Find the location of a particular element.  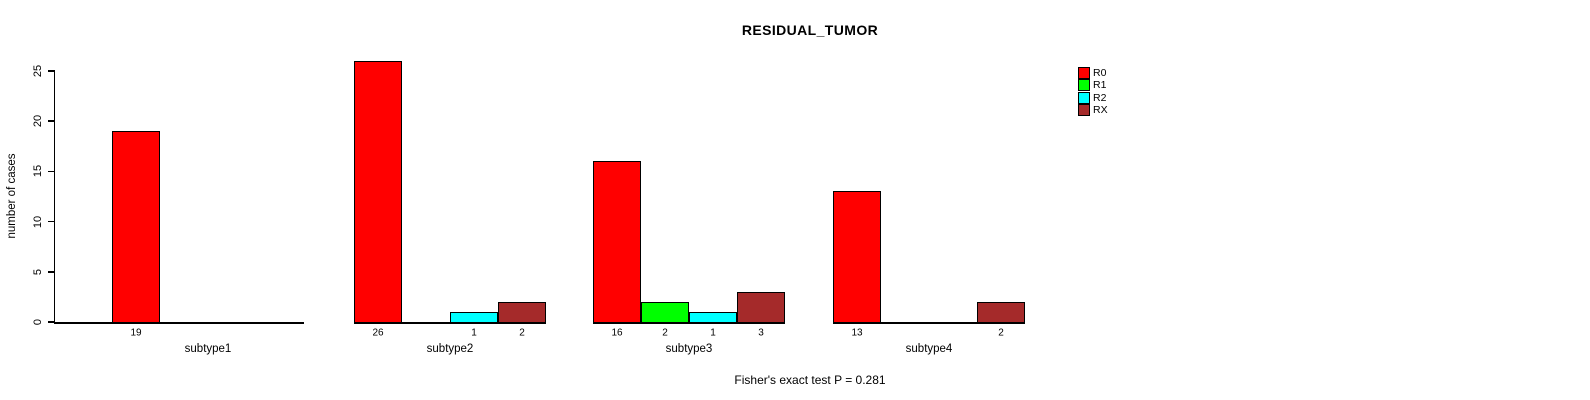

category-label-subtype4: subtype4 is located at coordinates (929, 349).